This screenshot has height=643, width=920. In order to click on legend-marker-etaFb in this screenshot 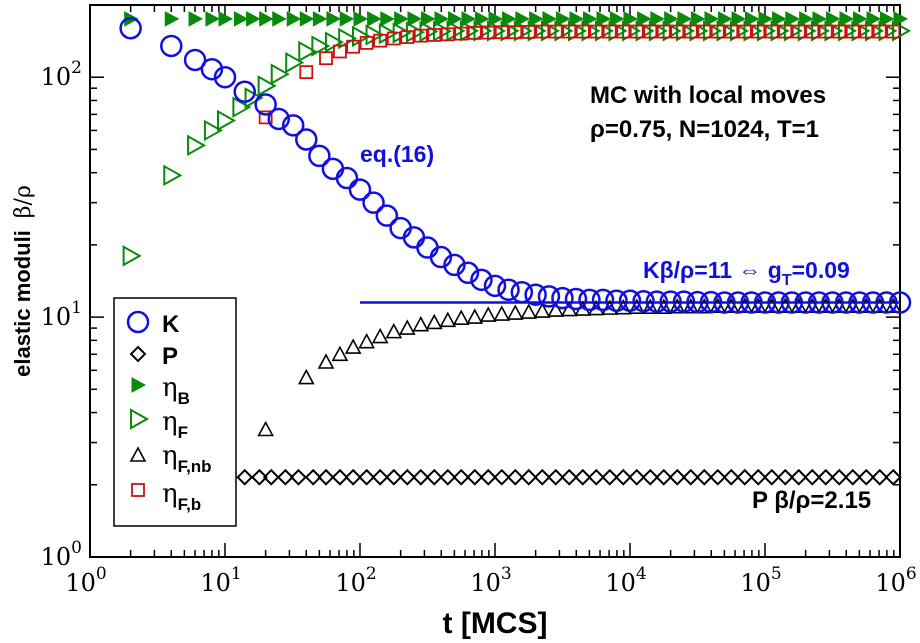, I will do `click(138, 490)`.